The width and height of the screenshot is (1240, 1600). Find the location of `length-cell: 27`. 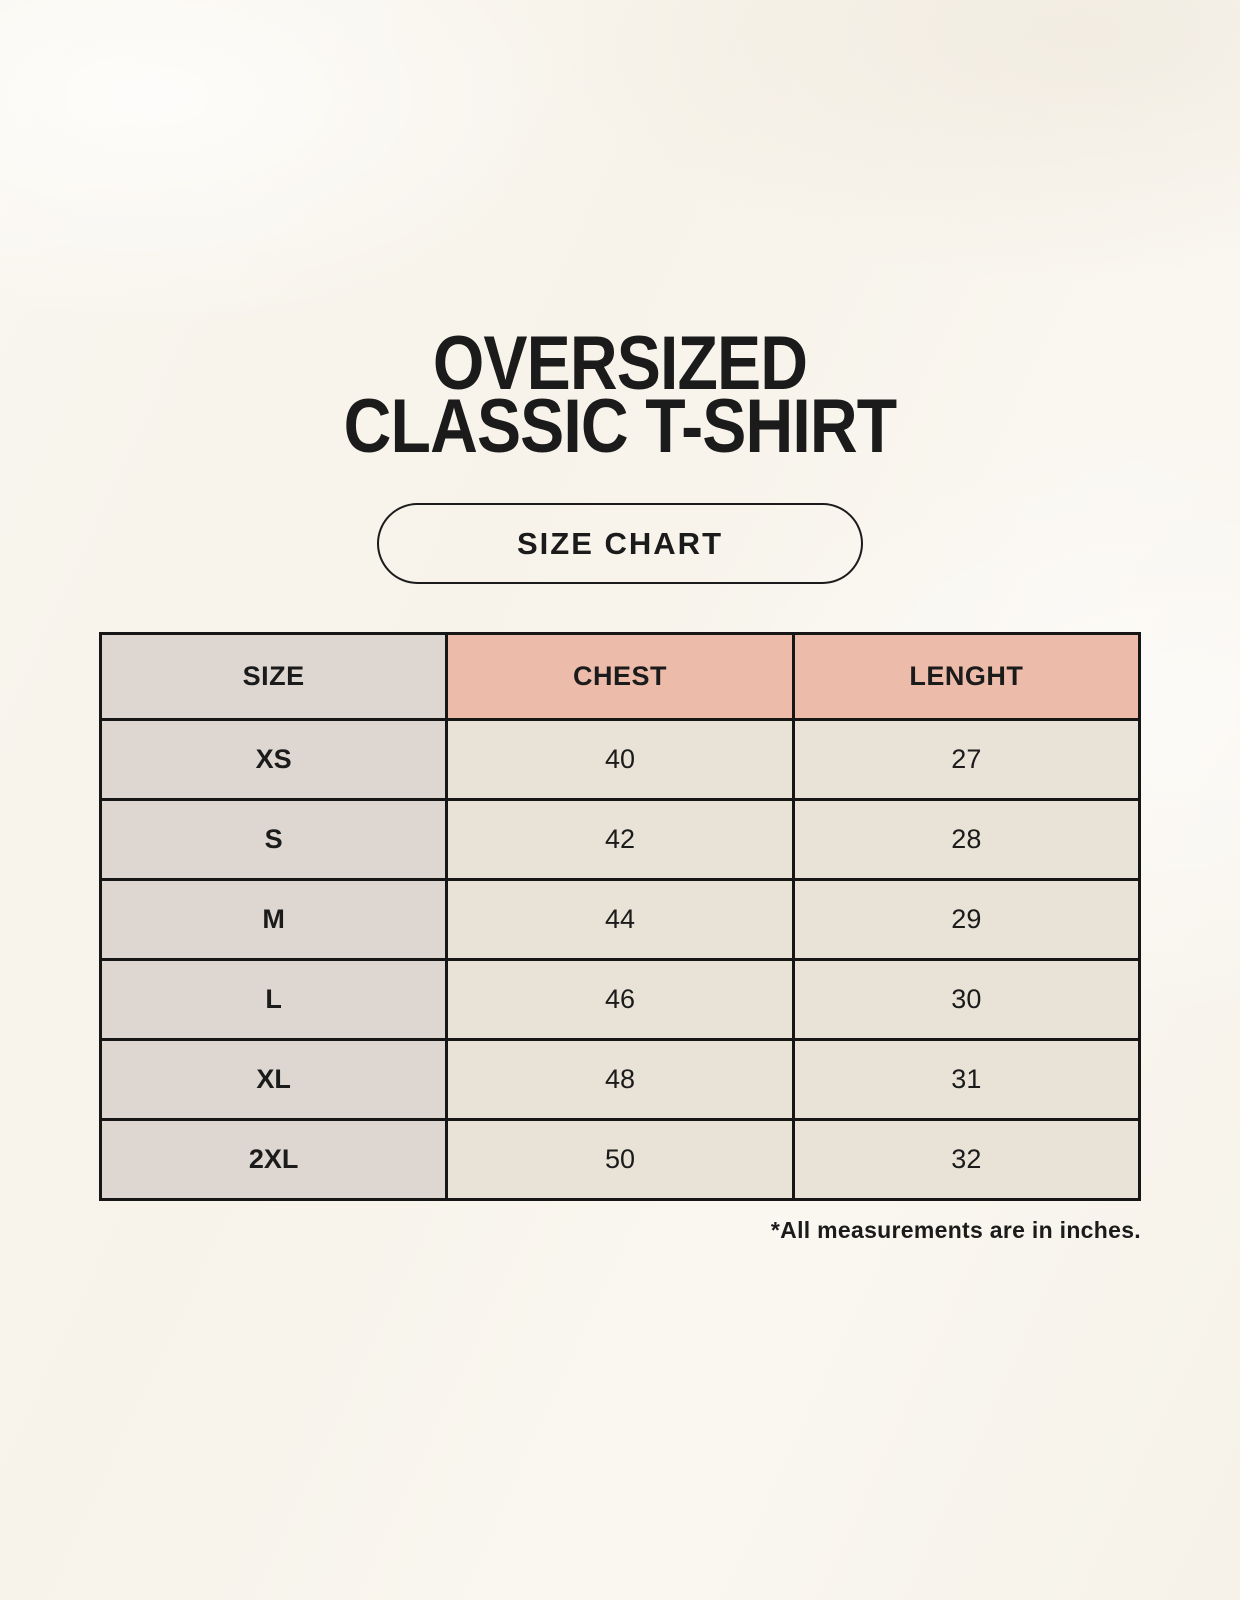

length-cell: 27 is located at coordinates (966, 759).